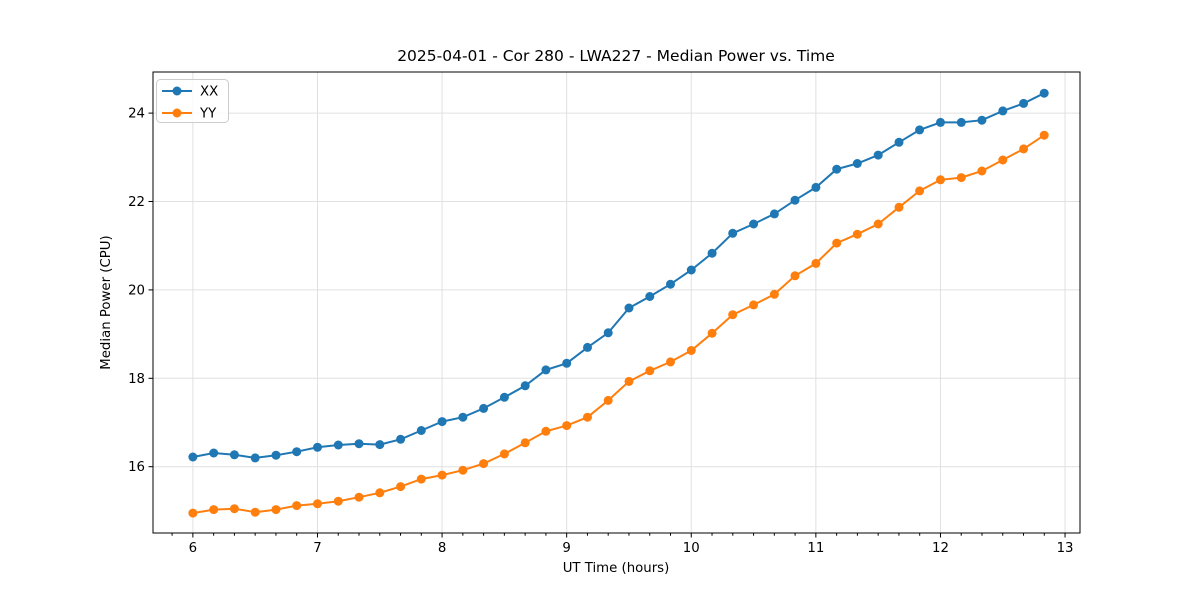 The width and height of the screenshot is (1200, 600). I want to click on y-tick-label: 18, so click(136, 379).